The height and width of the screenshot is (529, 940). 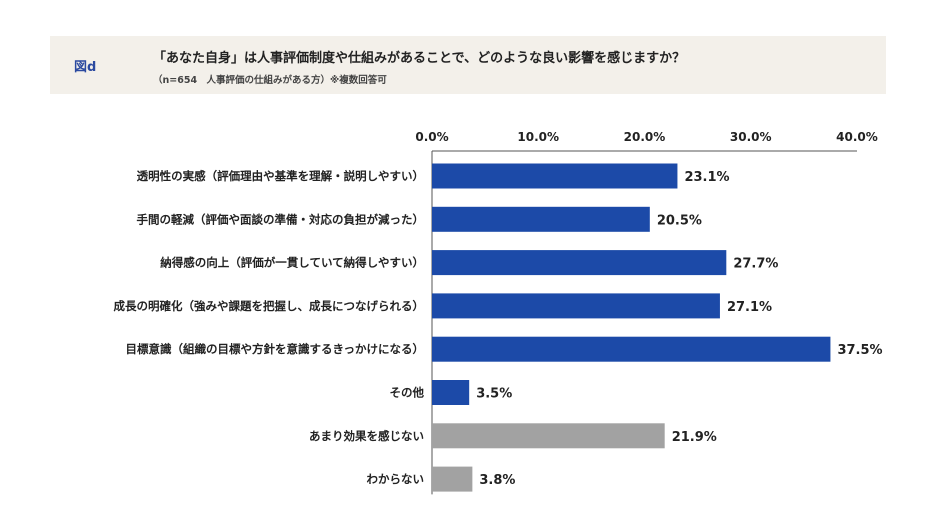 I want to click on x-tick-label: 0.0%, so click(x=431, y=137).